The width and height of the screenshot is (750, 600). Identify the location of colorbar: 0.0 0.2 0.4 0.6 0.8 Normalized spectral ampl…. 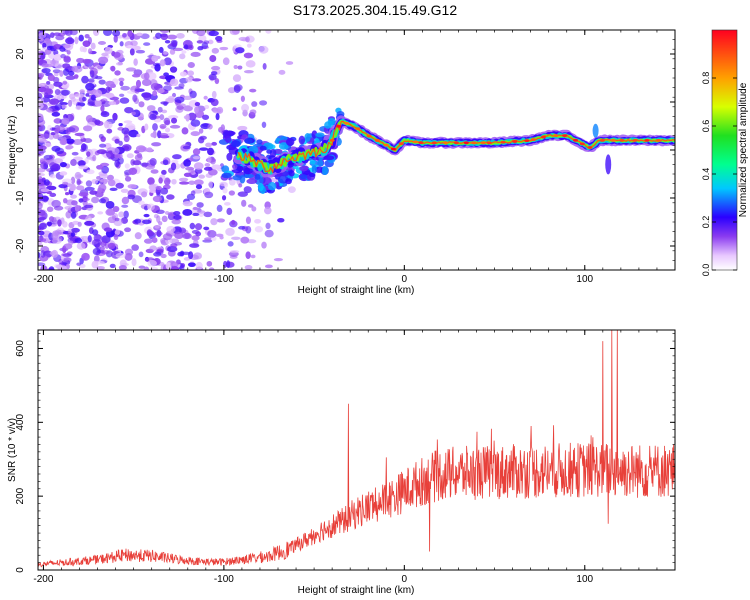
(725, 153).